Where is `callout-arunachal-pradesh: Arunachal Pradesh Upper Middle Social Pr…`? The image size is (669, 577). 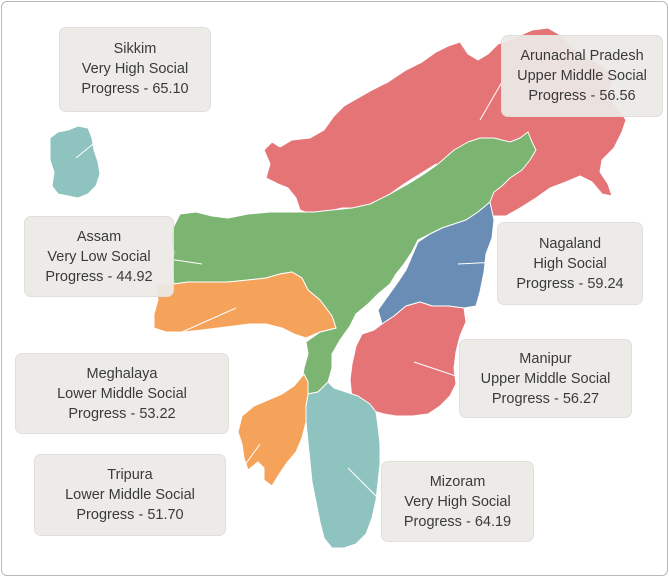 callout-arunachal-pradesh: Arunachal Pradesh Upper Middle Social Pr… is located at coordinates (582, 76).